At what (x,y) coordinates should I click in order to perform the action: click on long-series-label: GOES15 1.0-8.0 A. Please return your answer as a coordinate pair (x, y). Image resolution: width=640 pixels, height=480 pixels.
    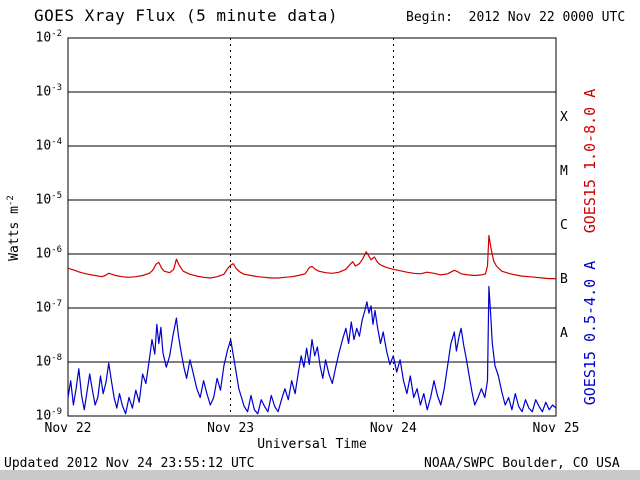
    Looking at the image, I should click on (590, 161).